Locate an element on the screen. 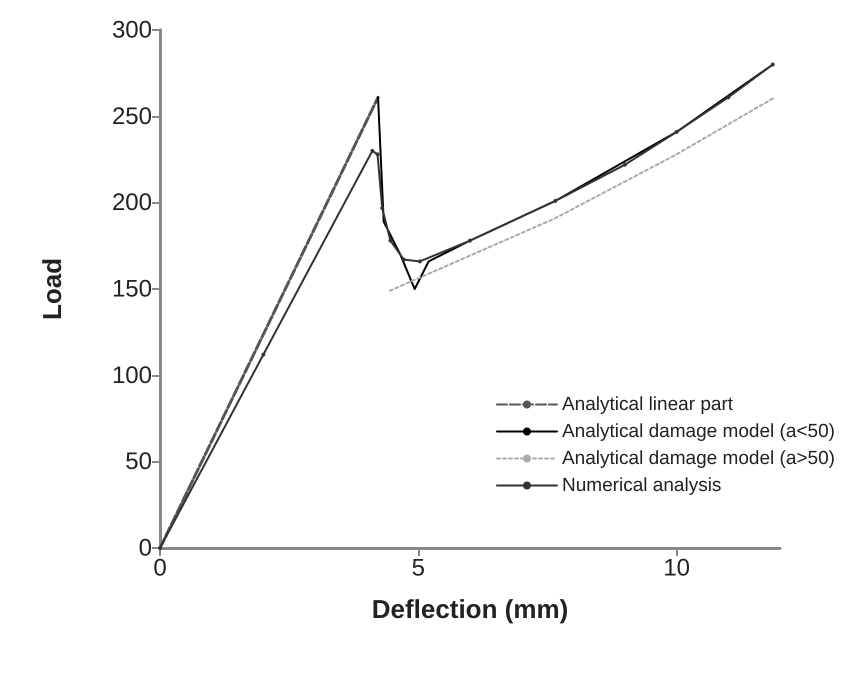 The height and width of the screenshot is (675, 842). y-tick-label: 250 is located at coordinates (132, 116).